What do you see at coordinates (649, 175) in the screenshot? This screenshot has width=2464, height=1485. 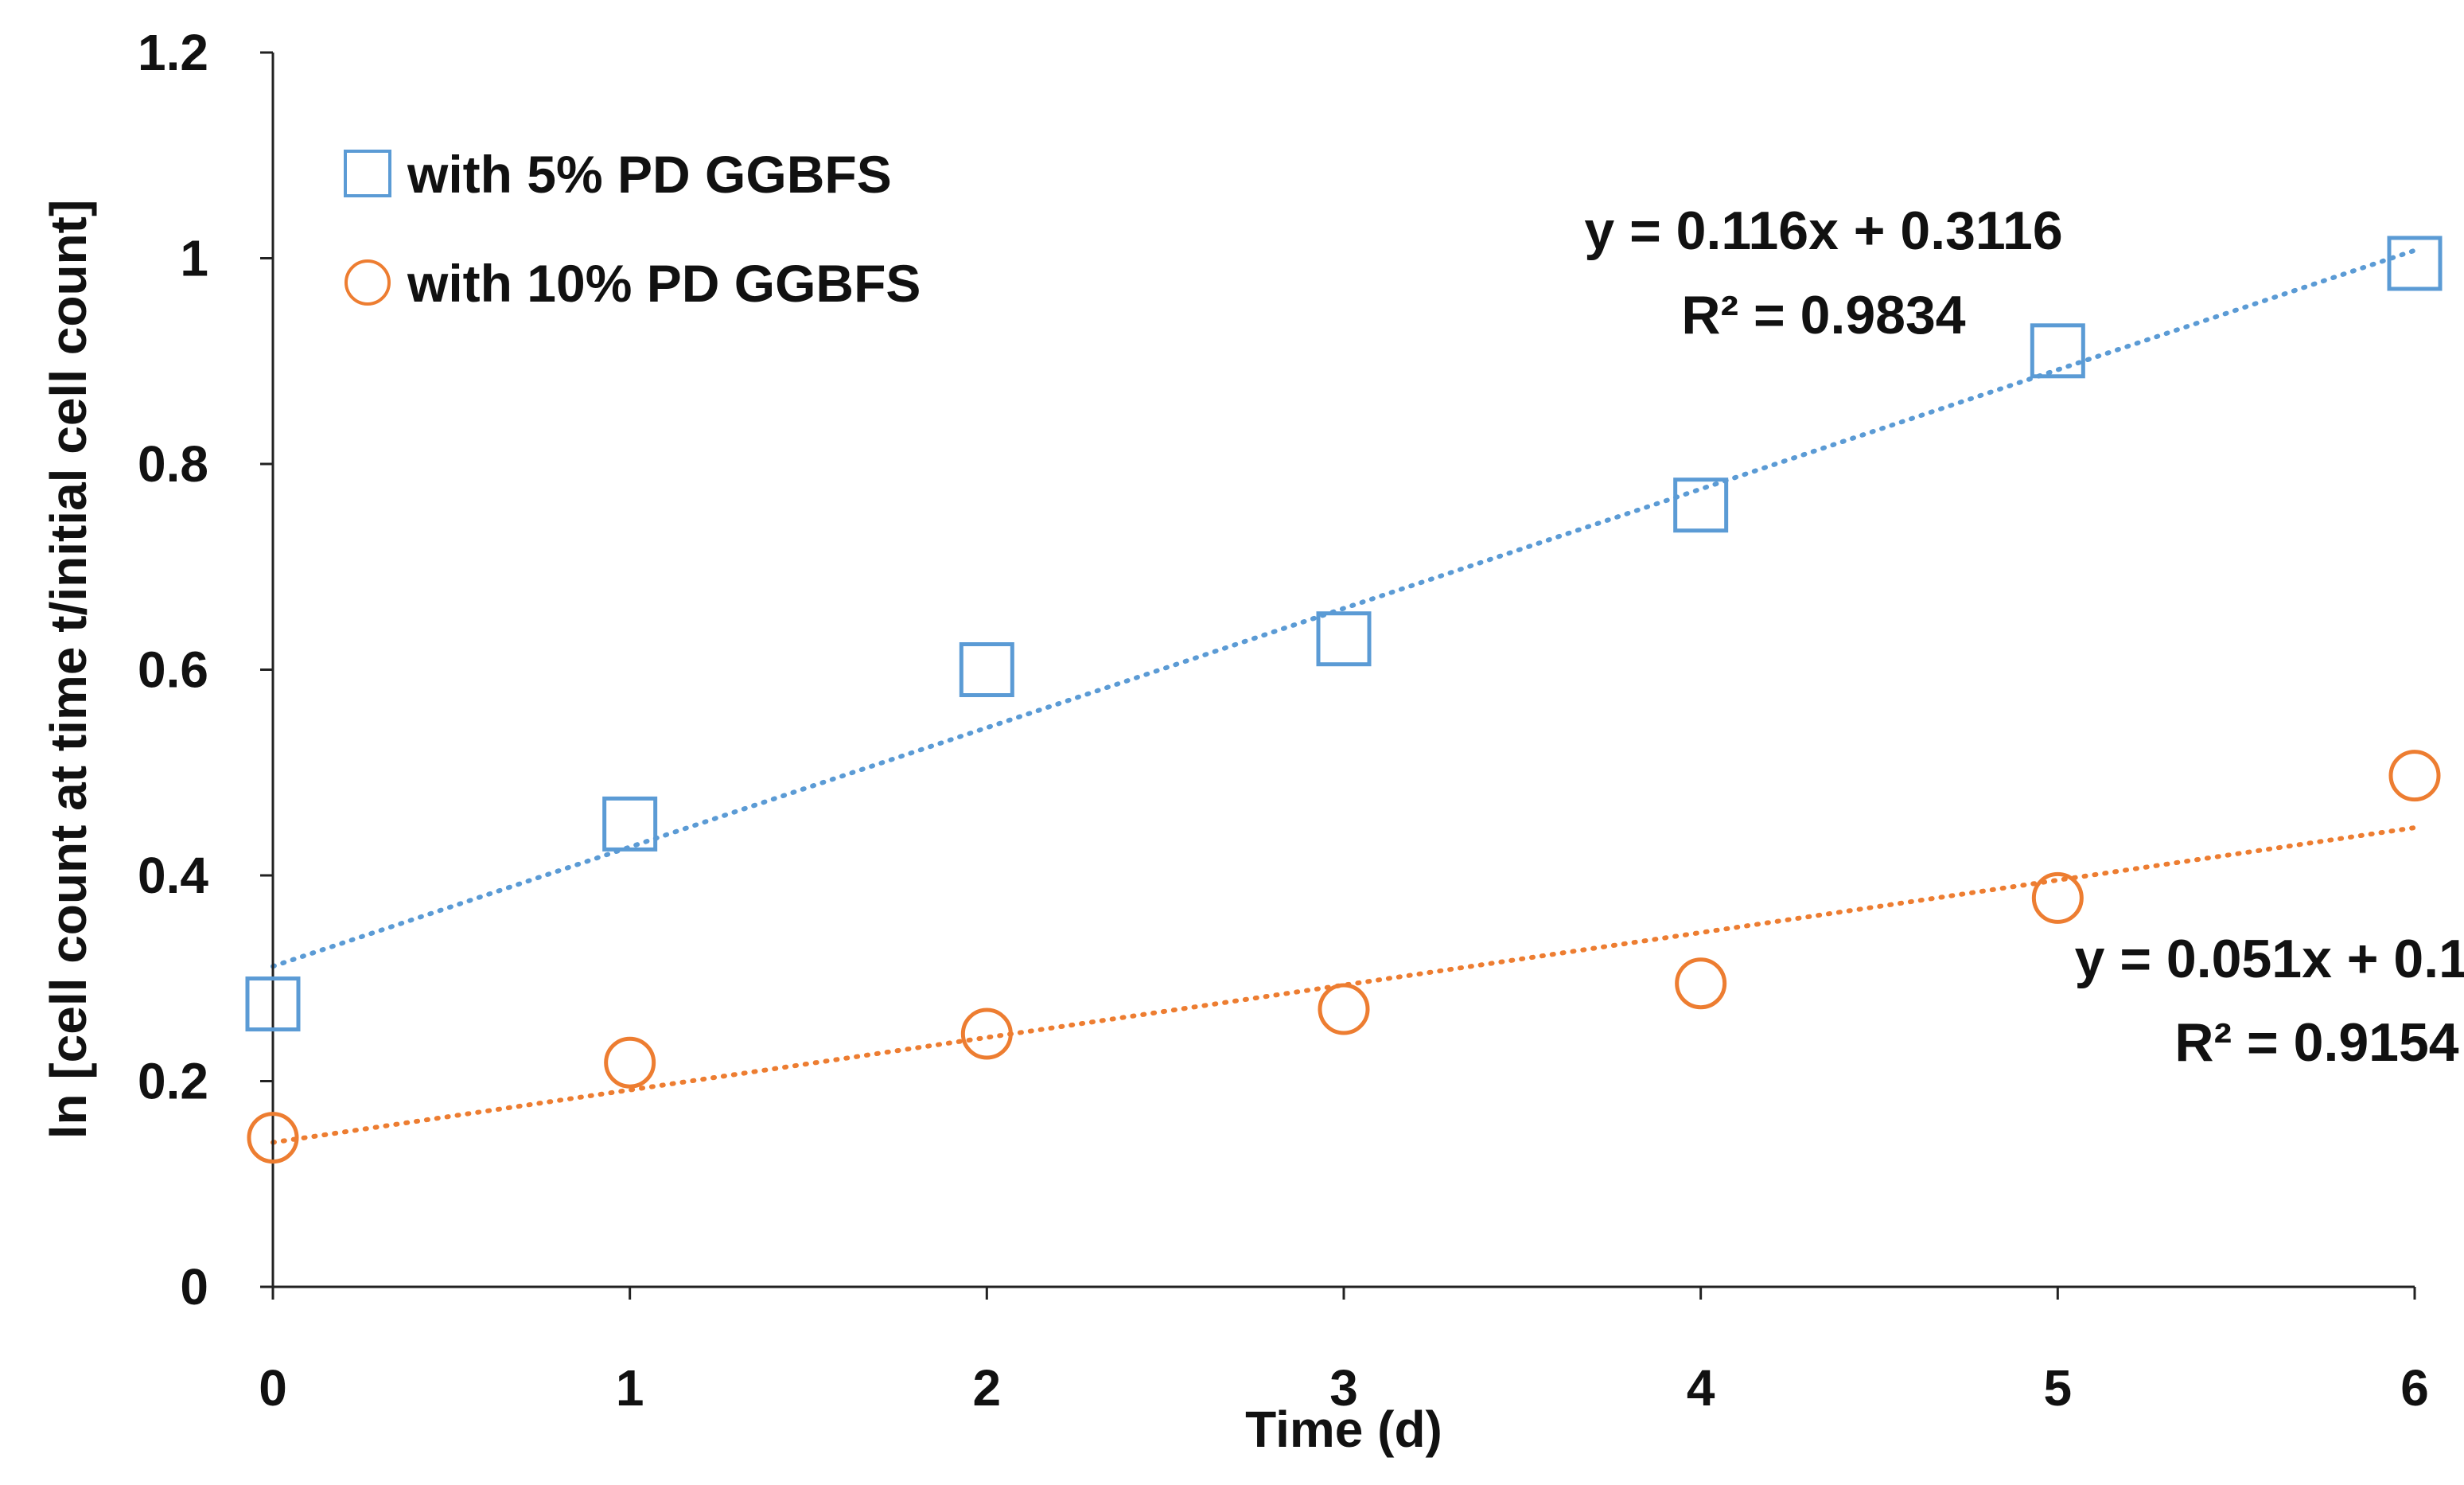 I see `legend-entry-label: with 5% PD GGBFS` at bounding box center [649, 175].